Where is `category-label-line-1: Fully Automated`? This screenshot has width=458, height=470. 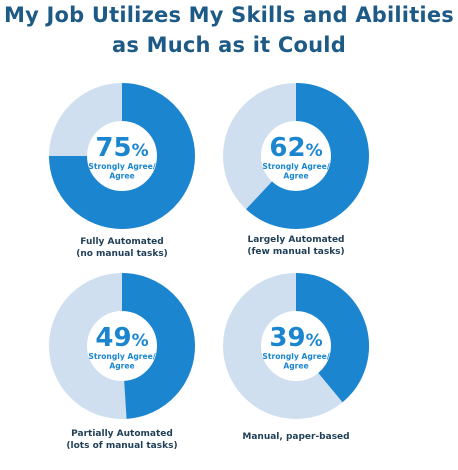
category-label-line-1: Fully Automated is located at coordinates (122, 242).